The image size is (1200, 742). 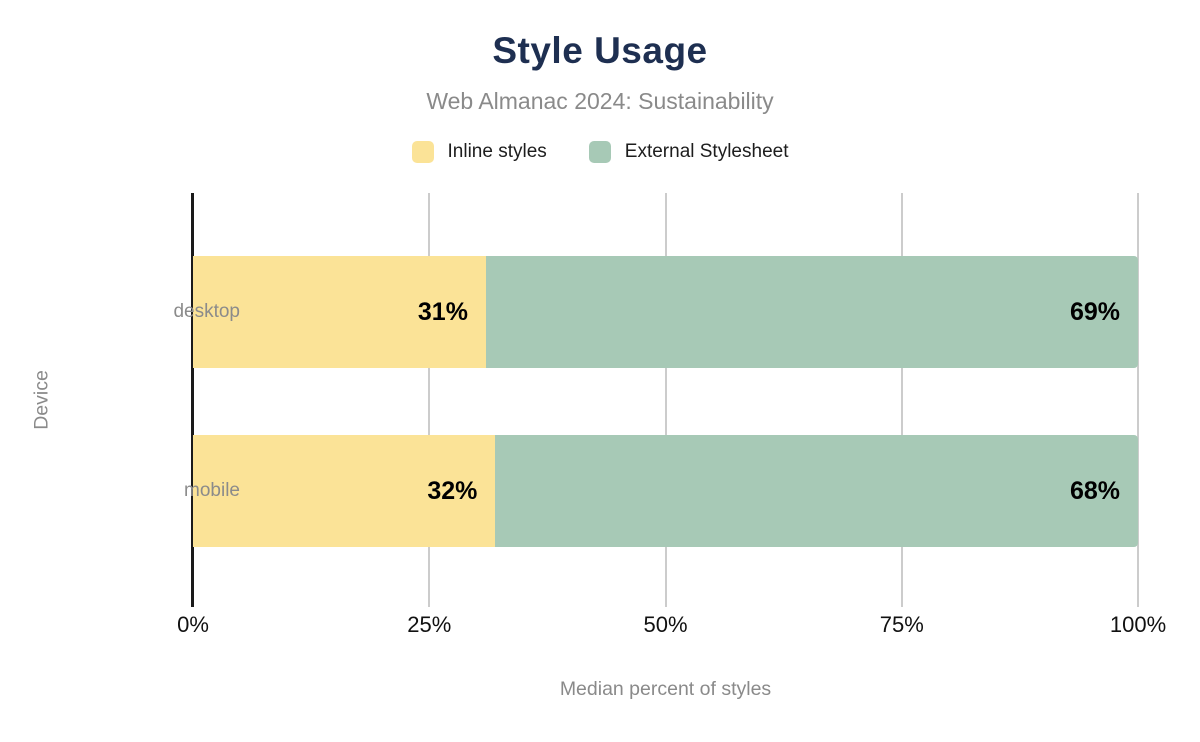 I want to click on legend-item-0: Inline styles, so click(x=479, y=152).